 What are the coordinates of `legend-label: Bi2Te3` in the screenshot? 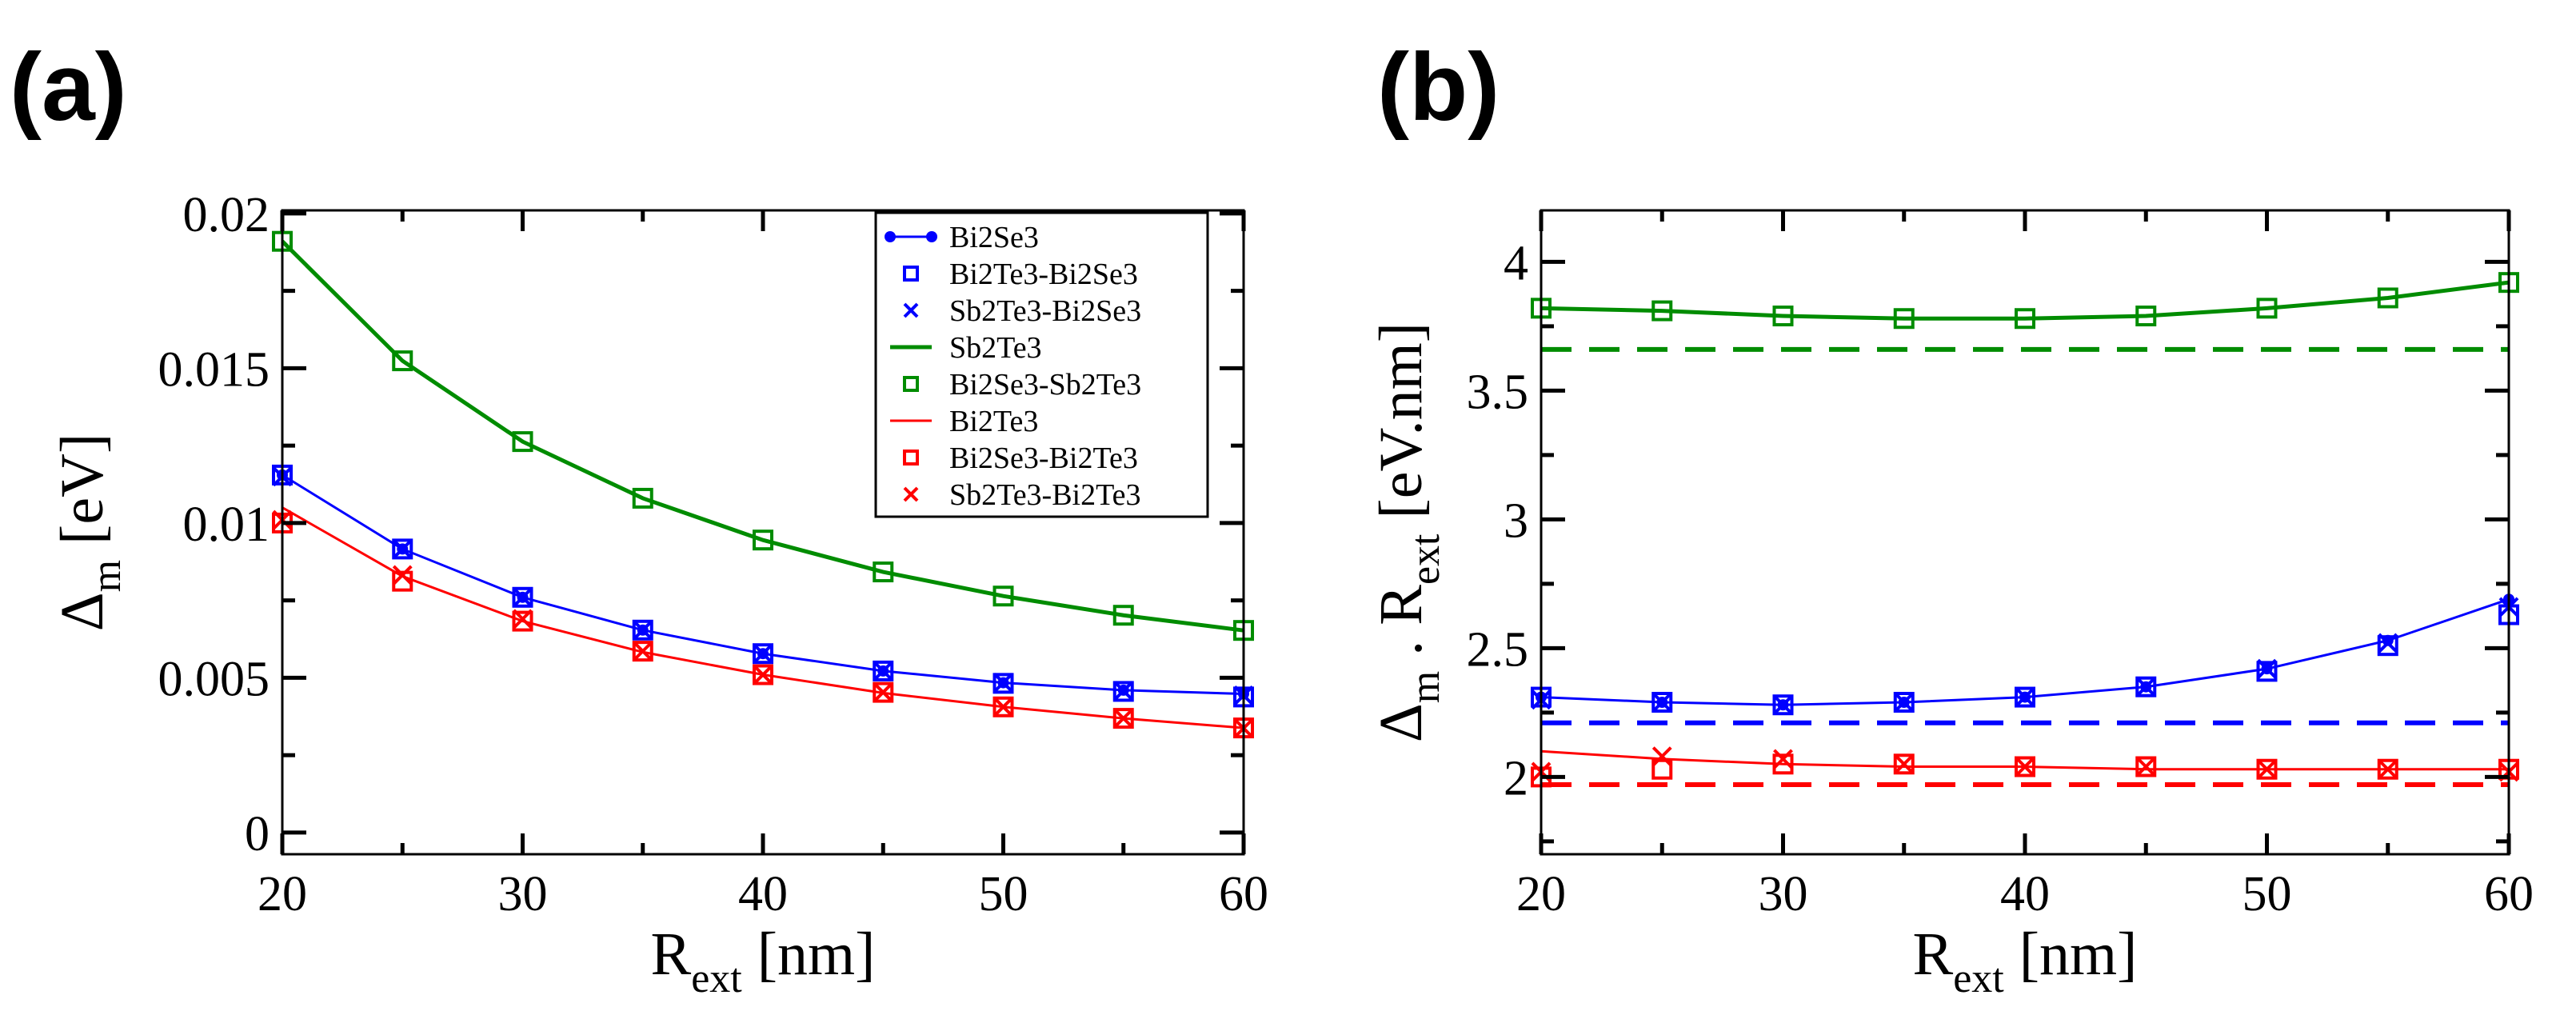 It's located at (994, 421).